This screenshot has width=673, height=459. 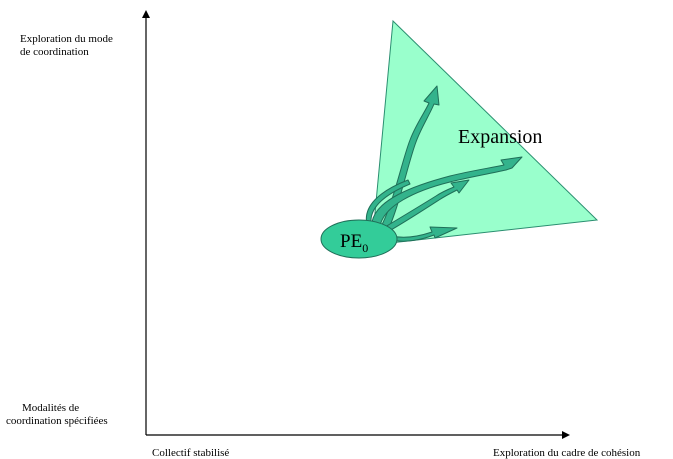 I want to click on y-bottom-label-line1: Modalités de, so click(x=50, y=408).